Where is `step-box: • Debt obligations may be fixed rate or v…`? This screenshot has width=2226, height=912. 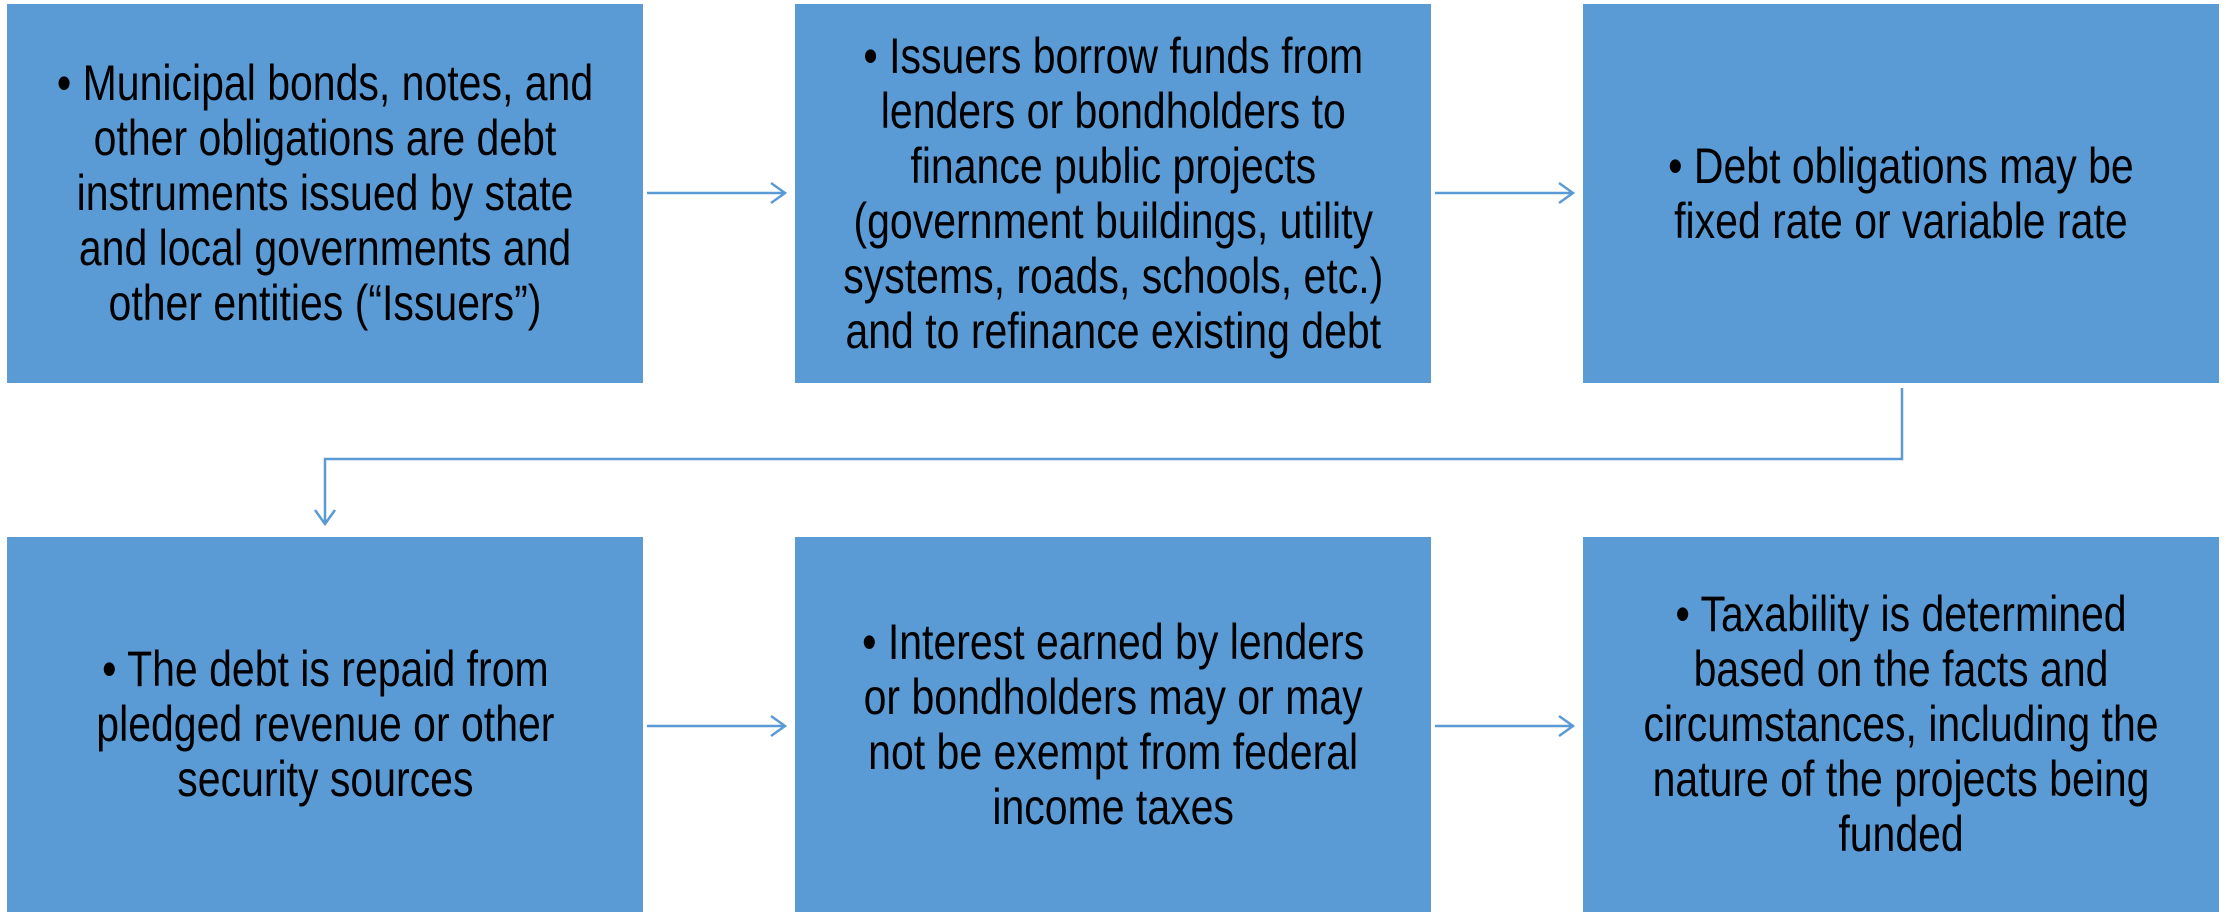 step-box: • Debt obligations may be fixed rate or v… is located at coordinates (1901, 193).